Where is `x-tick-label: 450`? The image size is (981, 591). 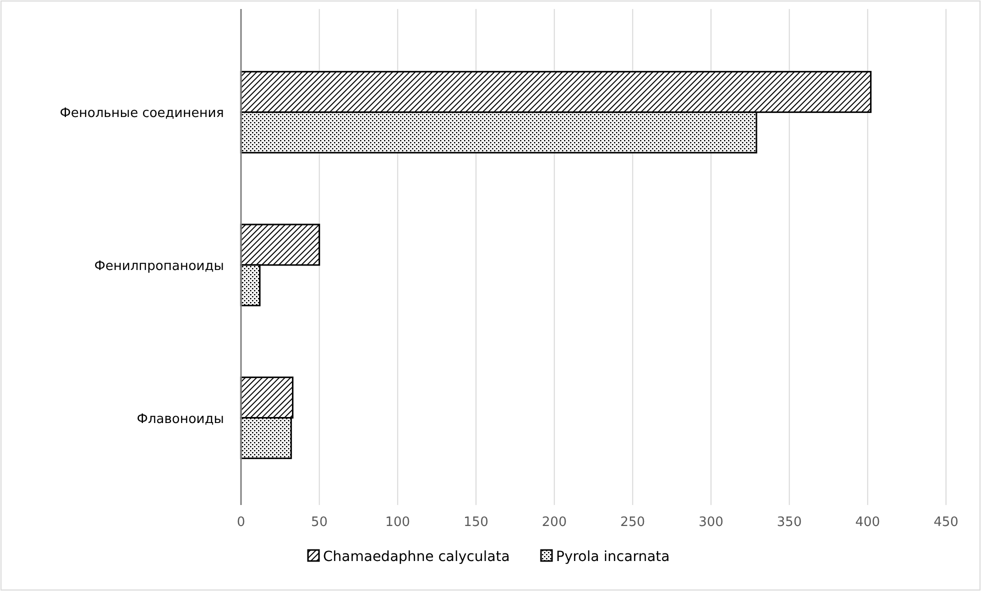 x-tick-label: 450 is located at coordinates (946, 522).